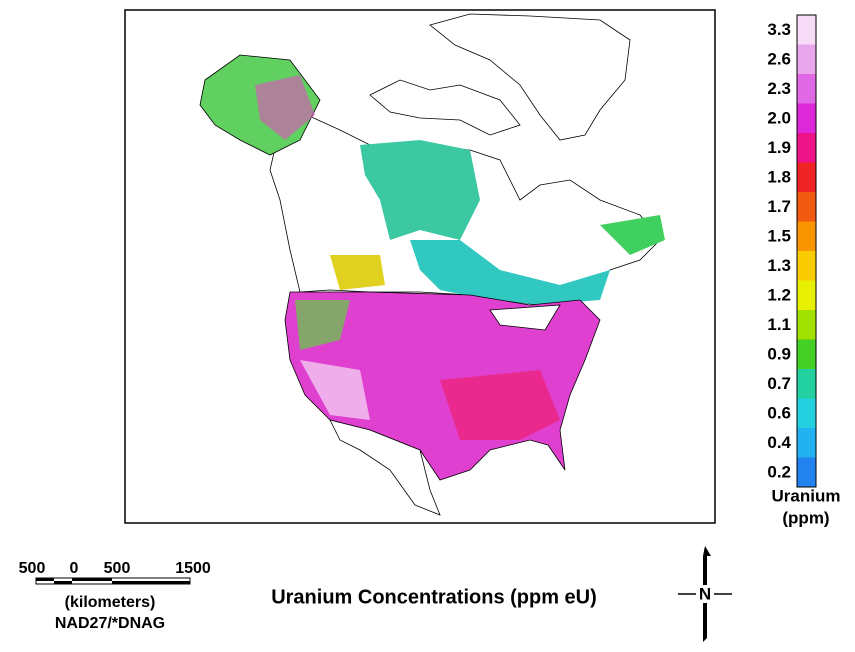 Image resolution: width=855 pixels, height=652 pixels. Describe the element at coordinates (779, 88) in the screenshot. I see `legend-label: 2.3` at that location.